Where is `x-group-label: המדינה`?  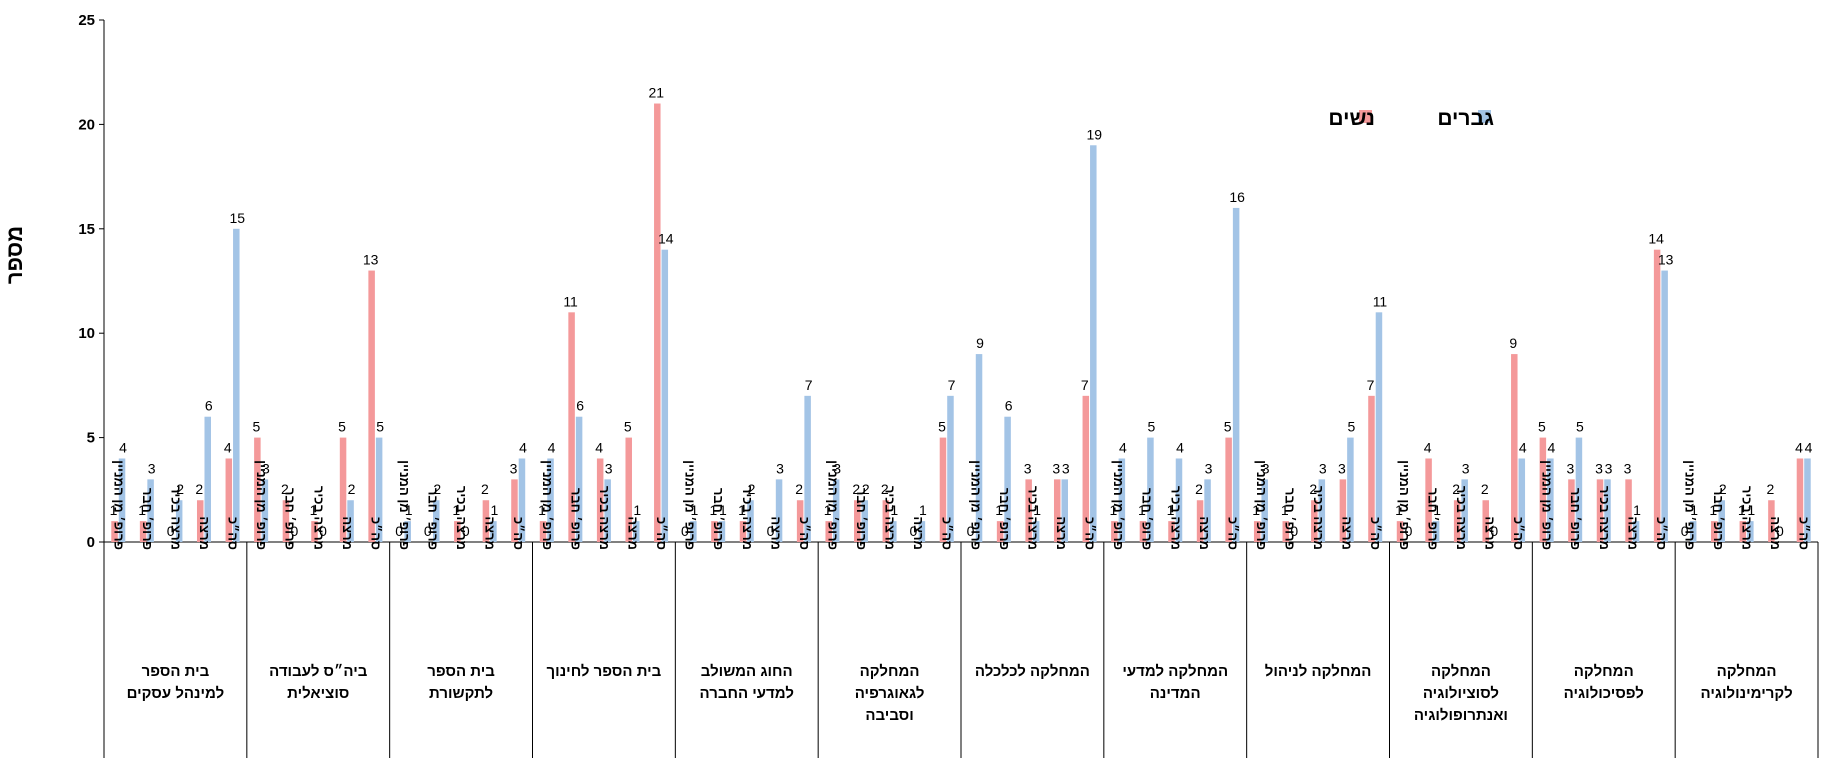 x-group-label: המדינה is located at coordinates (1175, 693).